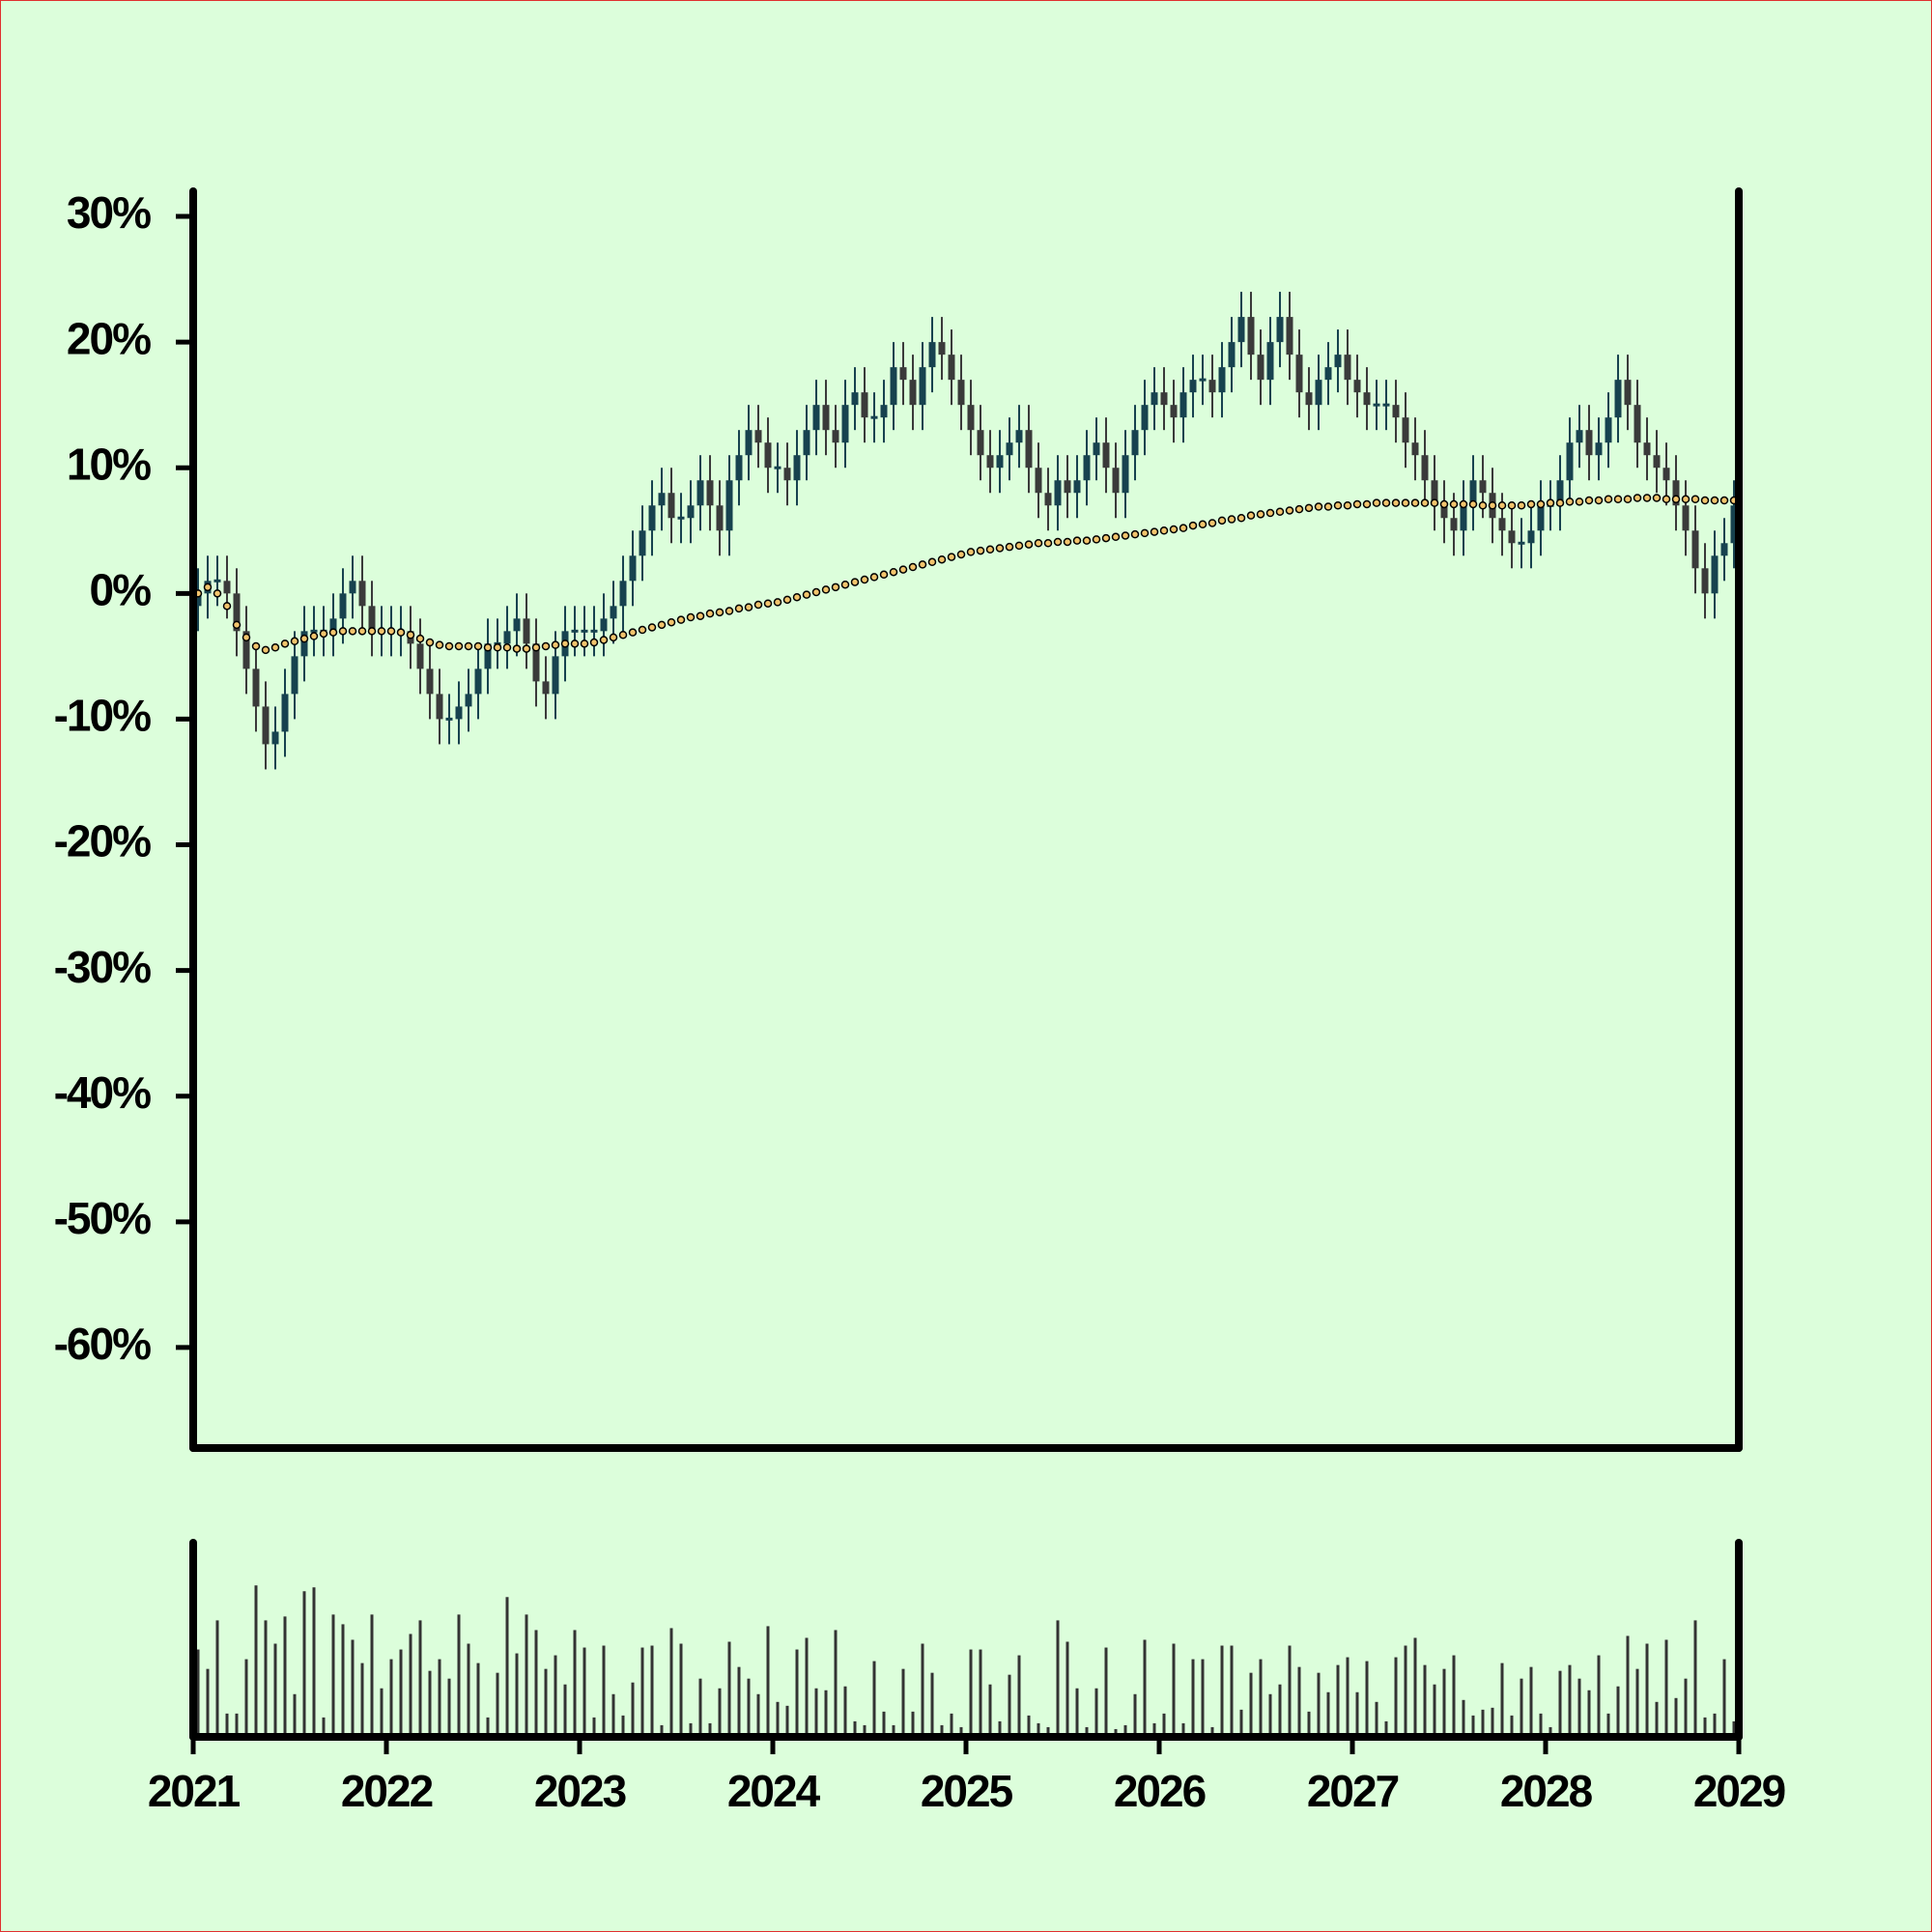  What do you see at coordinates (194, 1791) in the screenshot?
I see `x-tick-label: 2021` at bounding box center [194, 1791].